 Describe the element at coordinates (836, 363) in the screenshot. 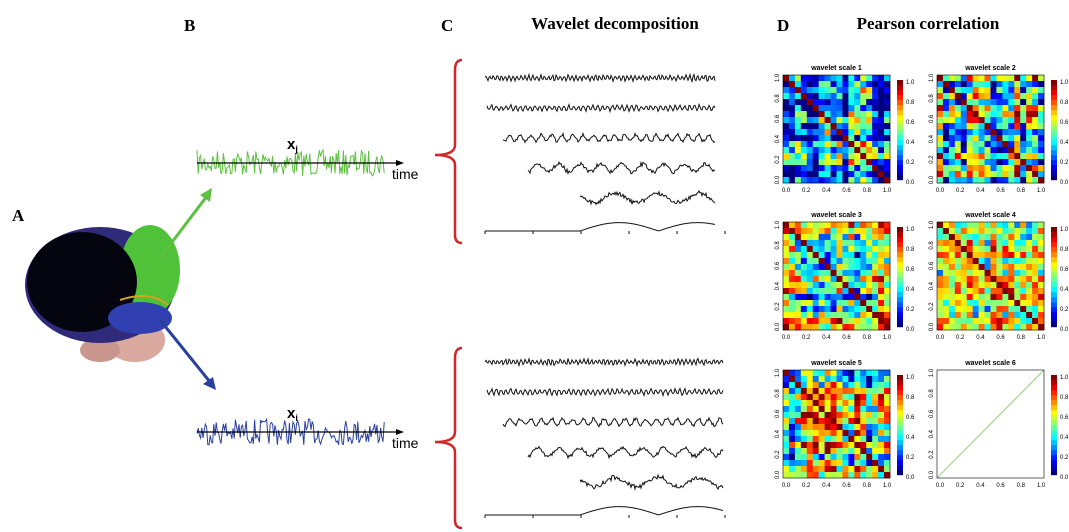

I see `heatmap-title: wavelet scale 5` at that location.